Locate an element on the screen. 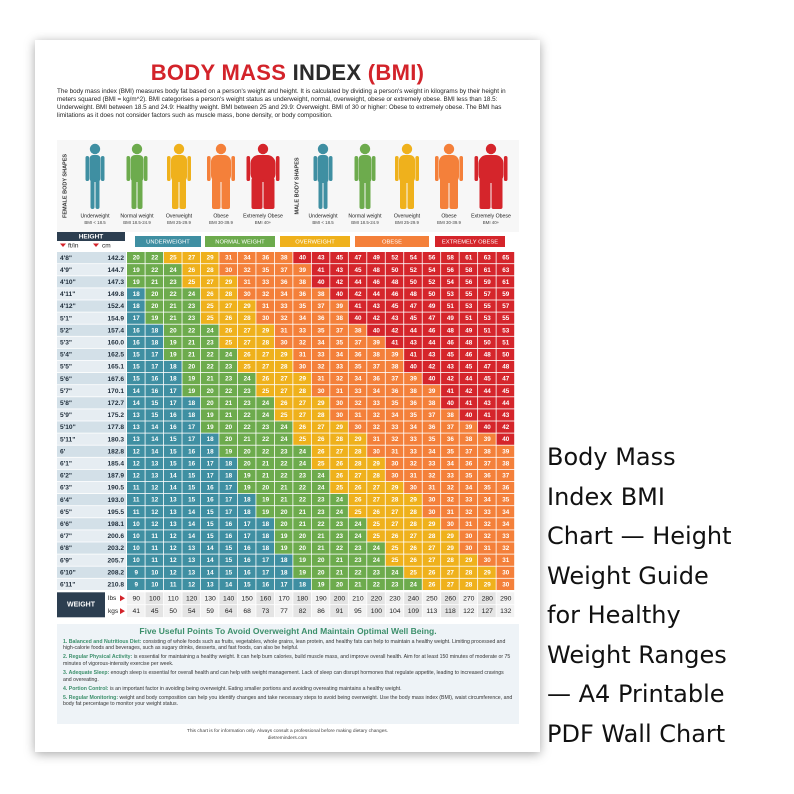  bmi-value: 31 is located at coordinates (303, 355).